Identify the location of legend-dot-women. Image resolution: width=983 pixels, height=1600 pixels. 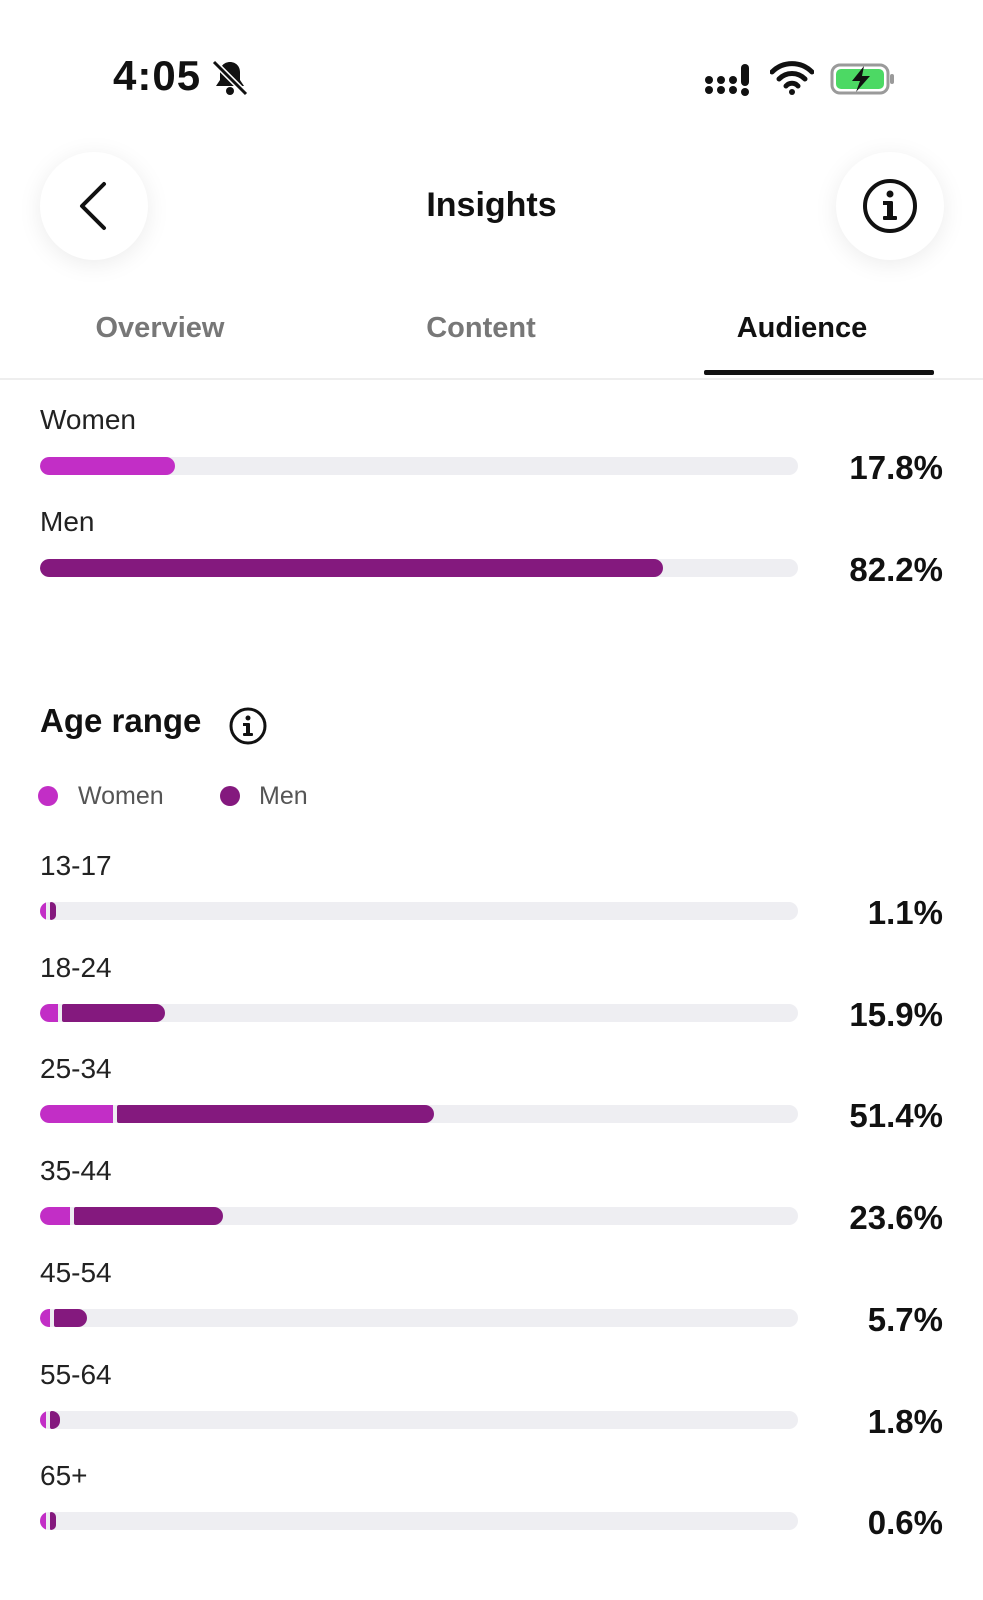
(48, 796).